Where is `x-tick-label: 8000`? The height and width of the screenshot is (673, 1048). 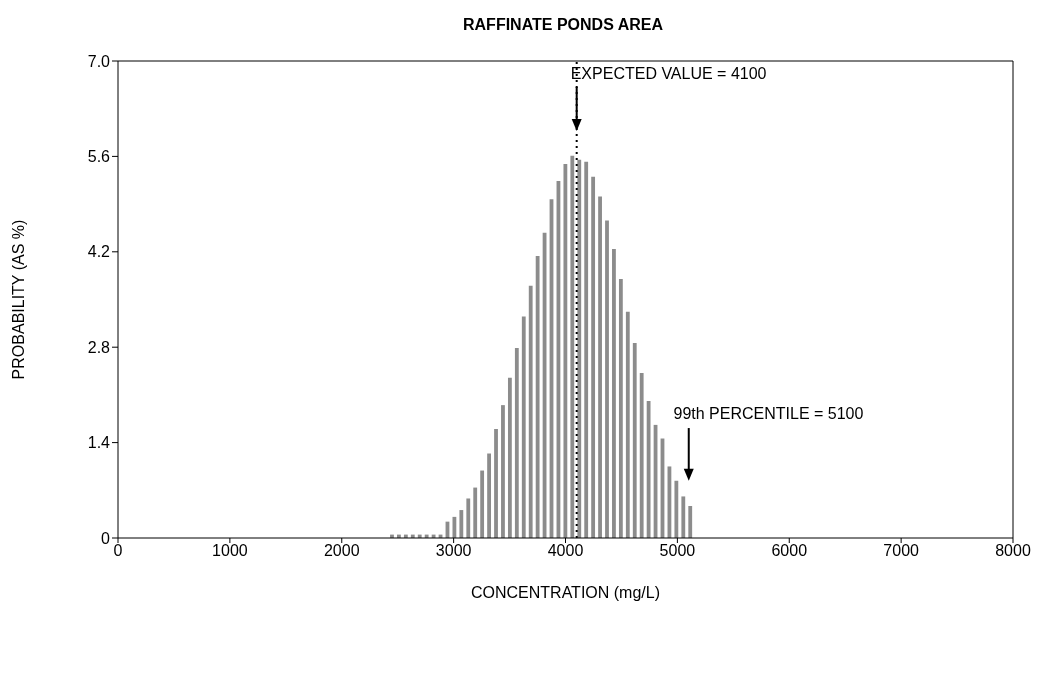 x-tick-label: 8000 is located at coordinates (1013, 551).